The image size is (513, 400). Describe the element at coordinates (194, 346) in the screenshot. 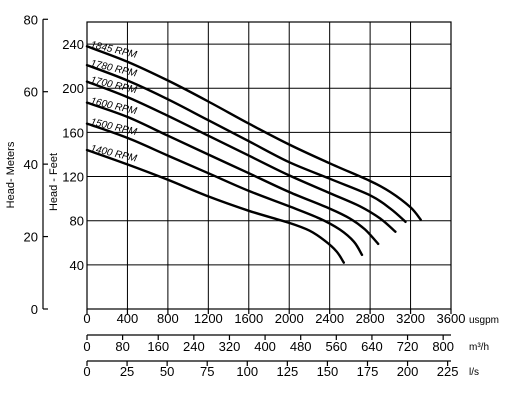

I see `x-tick-label: 240` at that location.